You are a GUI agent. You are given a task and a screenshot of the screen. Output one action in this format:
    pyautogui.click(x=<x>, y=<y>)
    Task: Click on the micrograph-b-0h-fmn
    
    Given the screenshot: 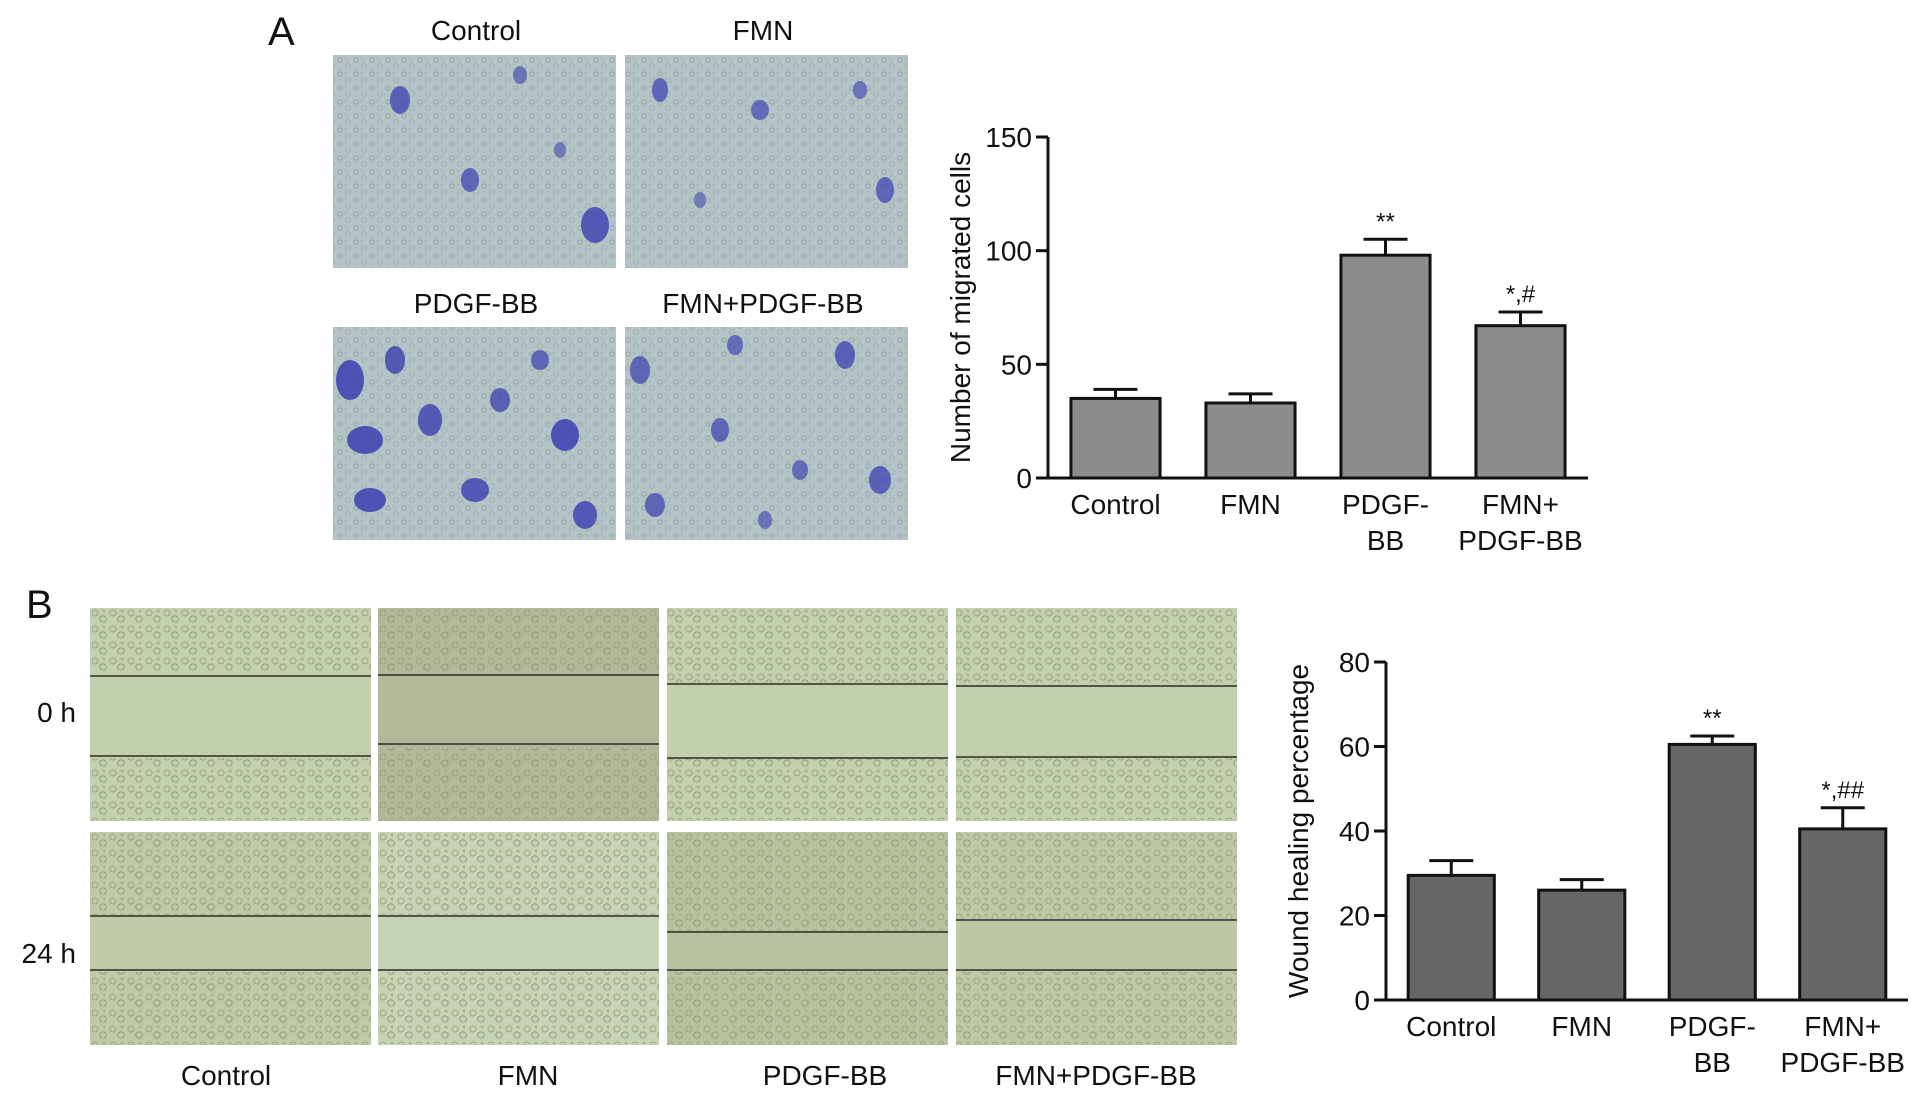 What is the action you would take?
    pyautogui.click(x=518, y=714)
    